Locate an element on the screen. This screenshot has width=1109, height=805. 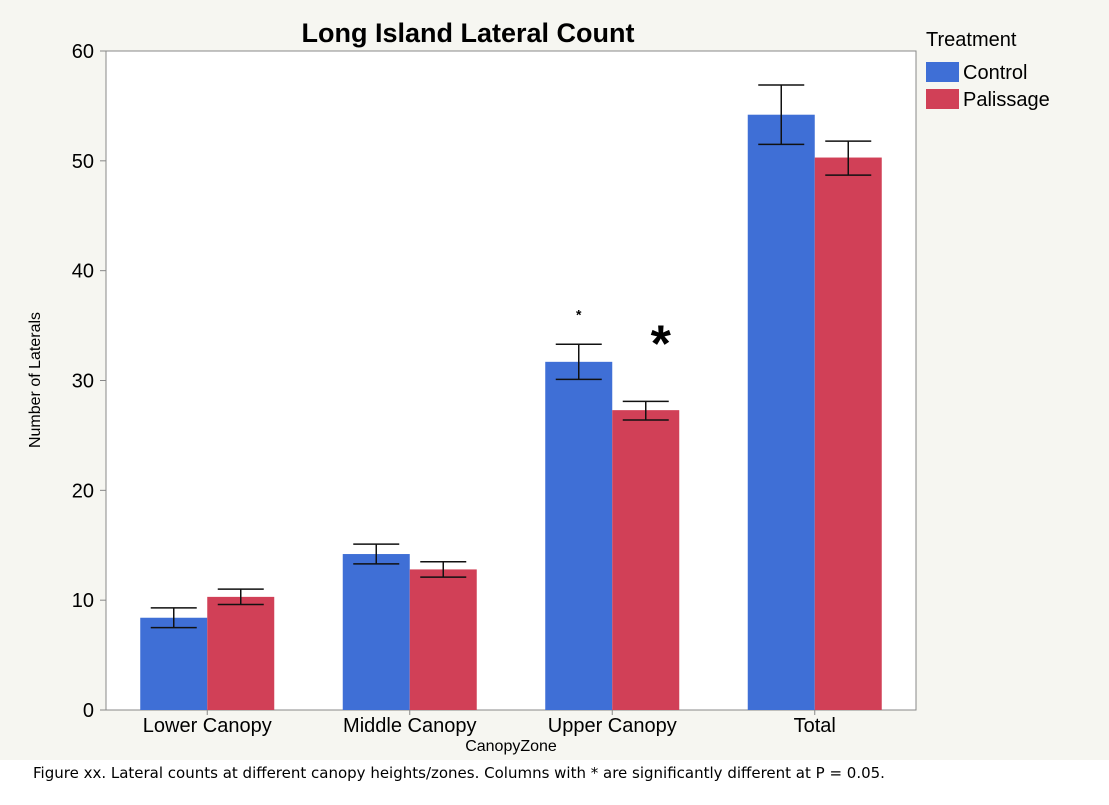
legend-title: Treatment is located at coordinates (971, 40).